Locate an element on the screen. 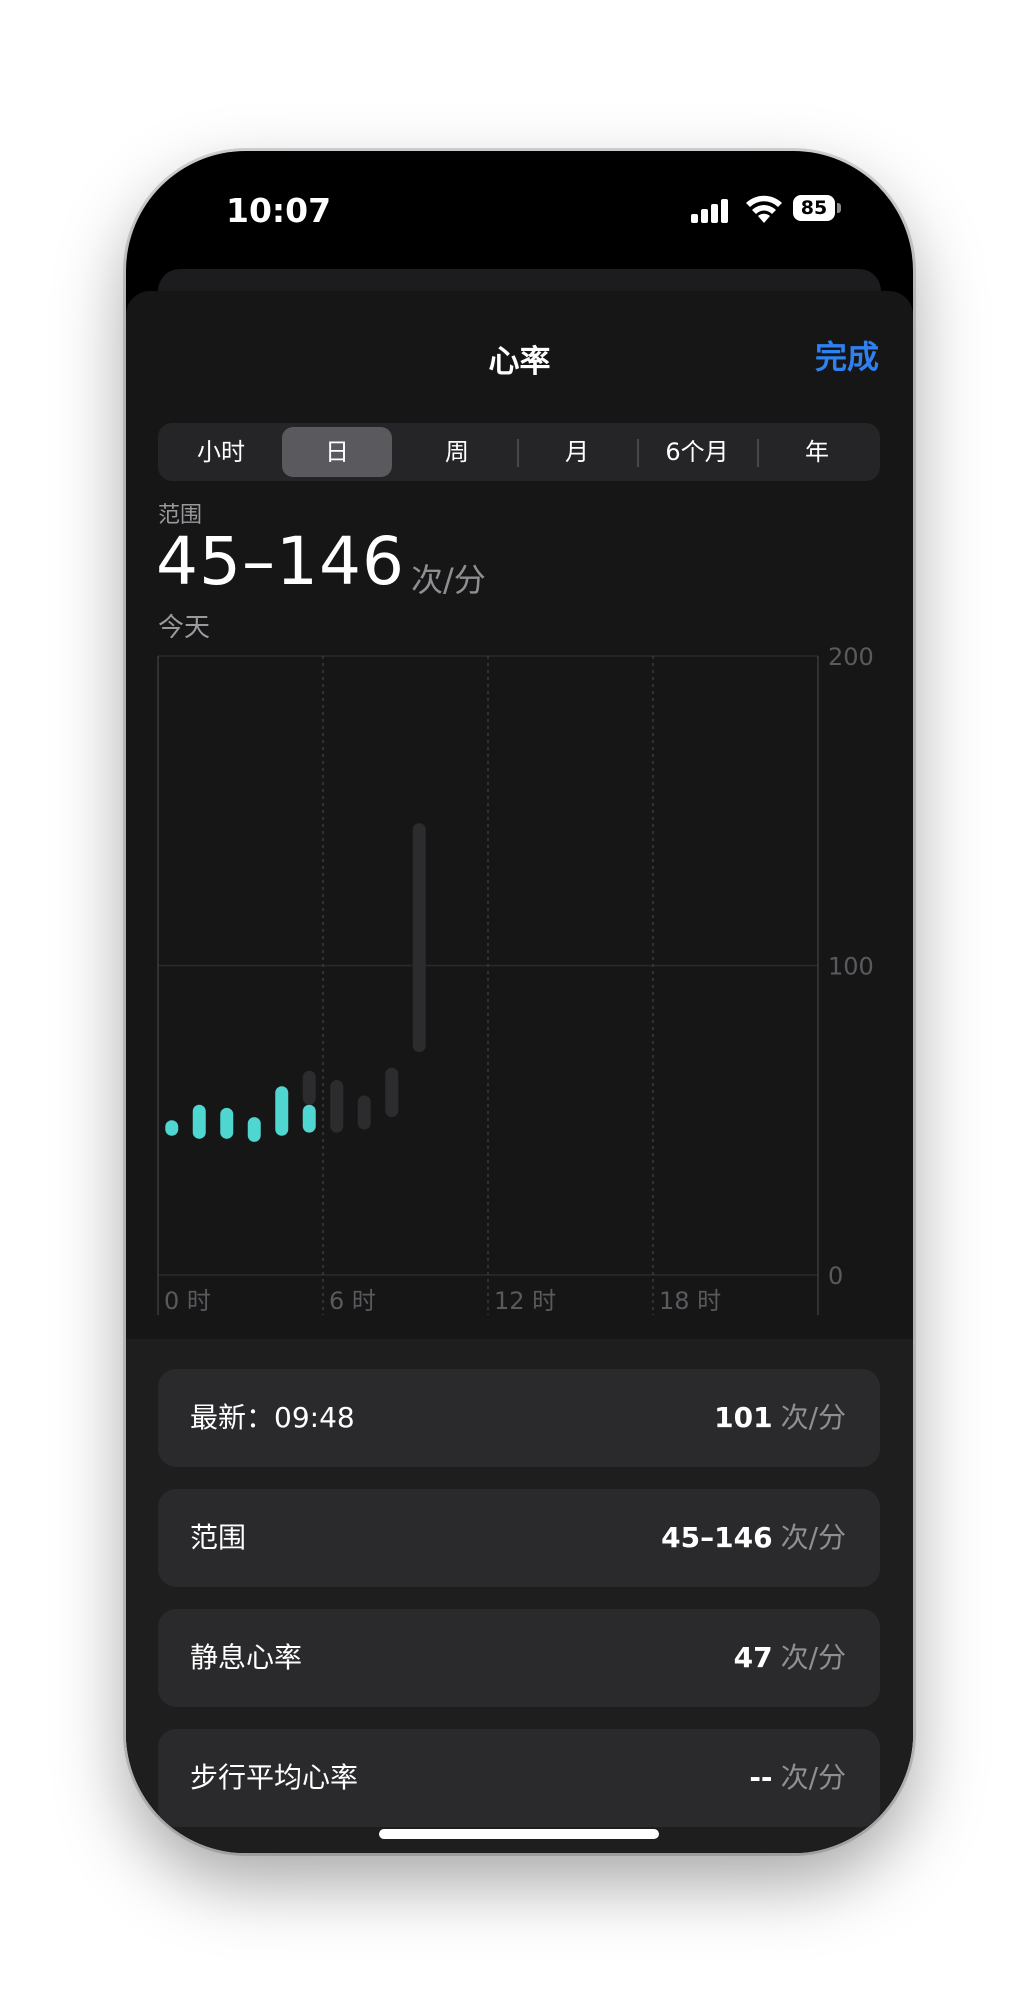 The width and height of the screenshot is (1036, 2016). status-time: 10:07 is located at coordinates (279, 210).